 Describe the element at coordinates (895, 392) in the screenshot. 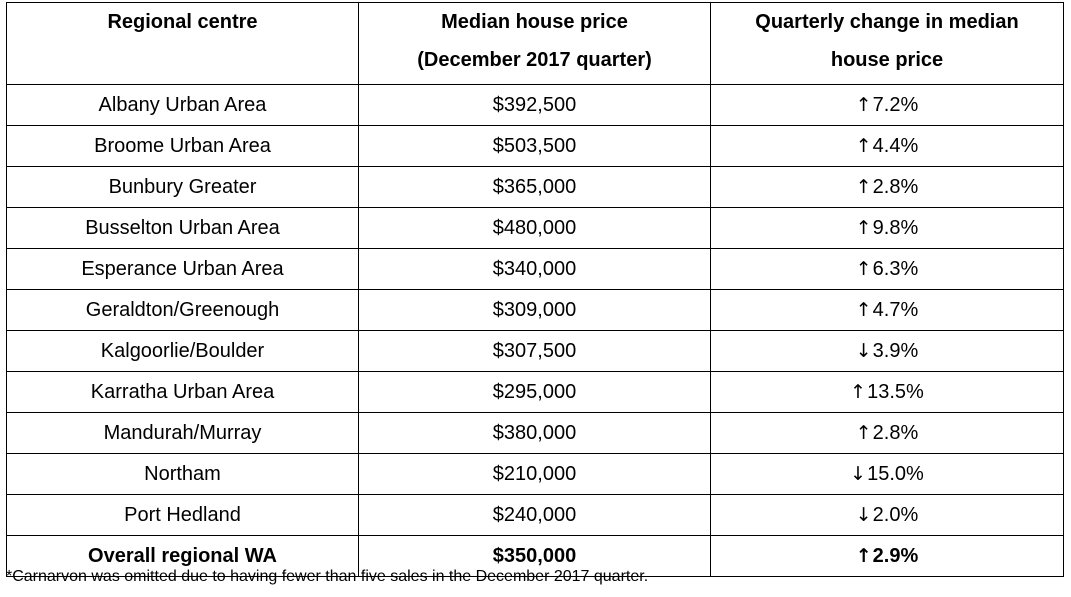

I see `change-value: 13.5%` at that location.